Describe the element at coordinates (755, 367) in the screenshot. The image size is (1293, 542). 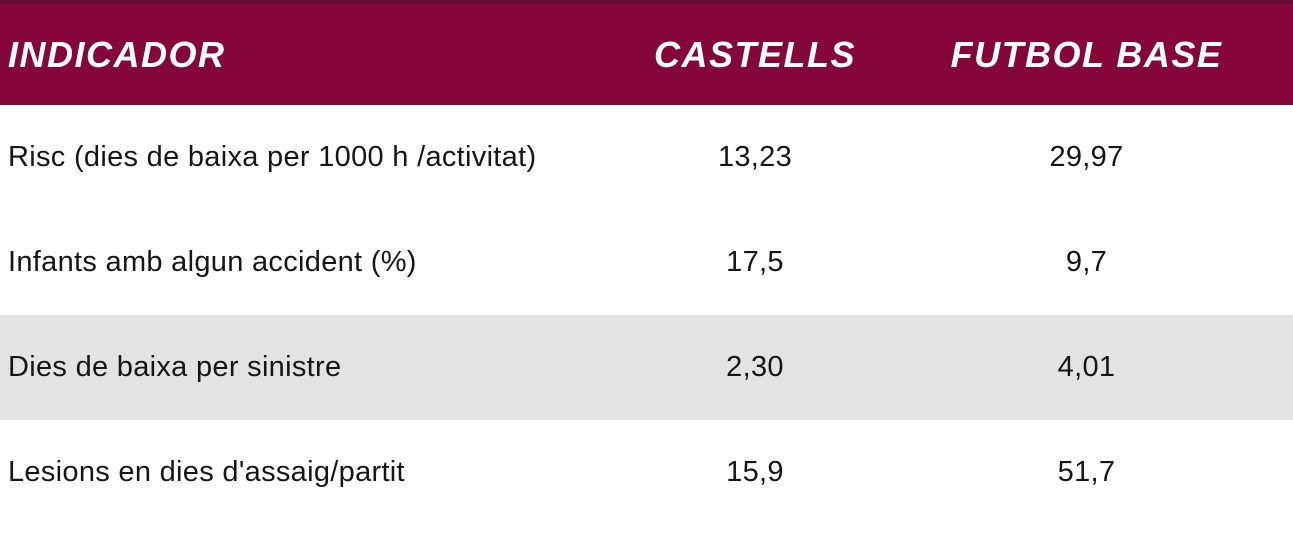
I see `castells-value: 2,30` at that location.